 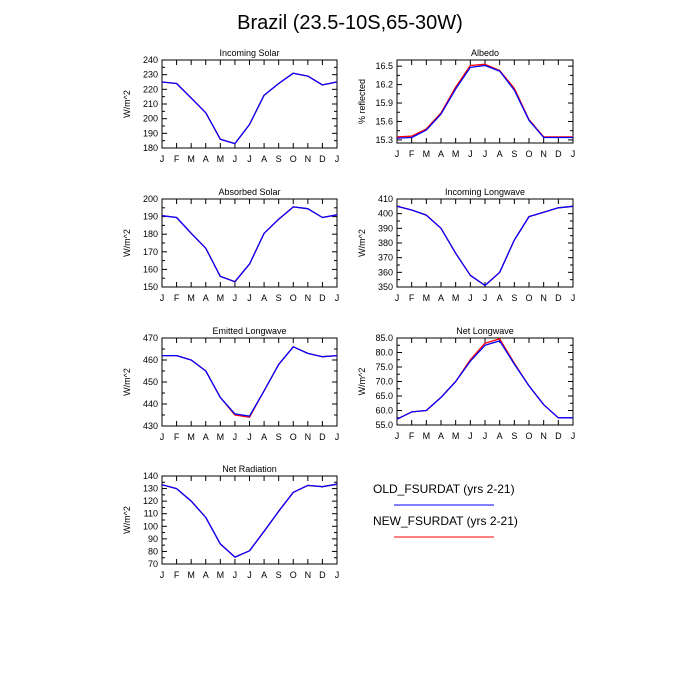 What do you see at coordinates (444, 537) in the screenshot?
I see `legend-line-new` at bounding box center [444, 537].